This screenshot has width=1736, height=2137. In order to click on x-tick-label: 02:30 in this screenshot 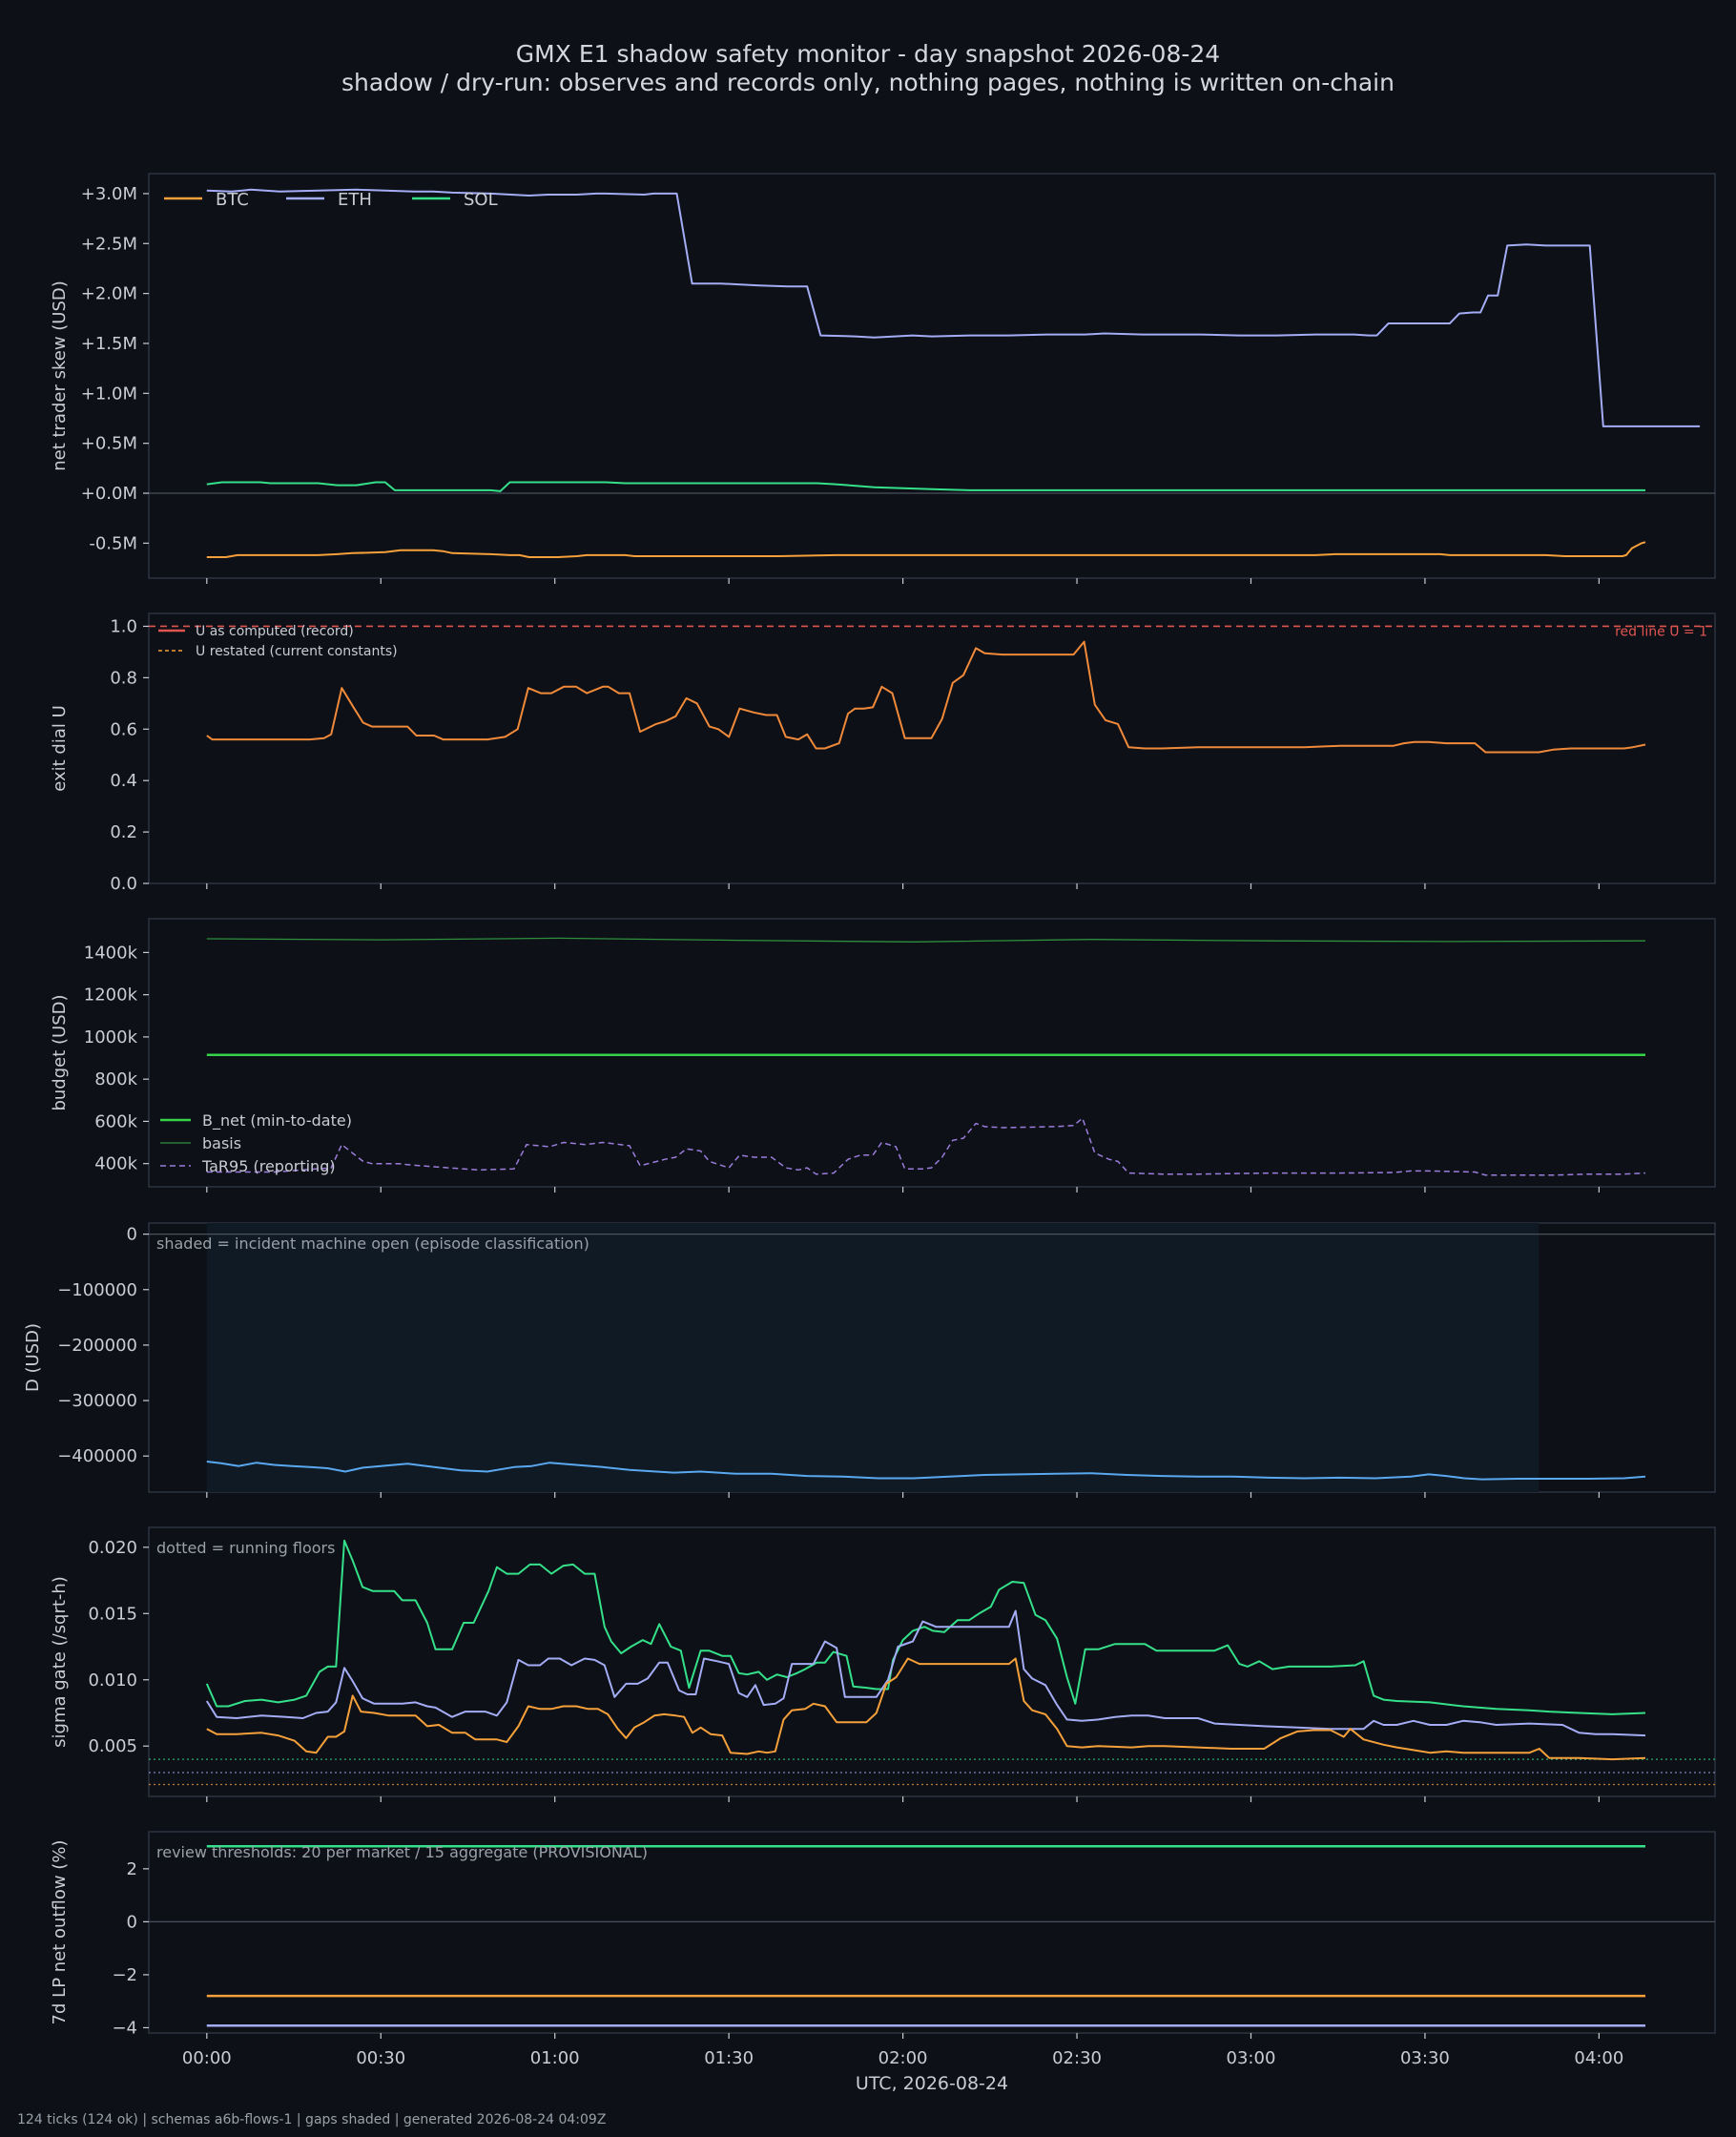, I will do `click(1077, 2058)`.